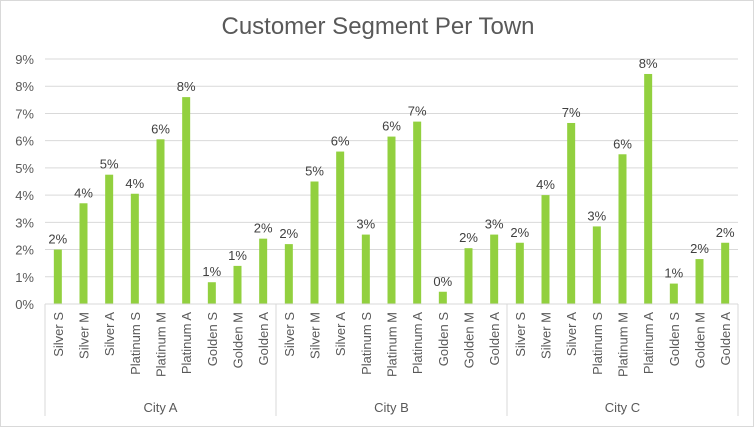 This screenshot has height=427, width=754. Describe the element at coordinates (24, 277) in the screenshot. I see `y-tick-label: 1%` at that location.